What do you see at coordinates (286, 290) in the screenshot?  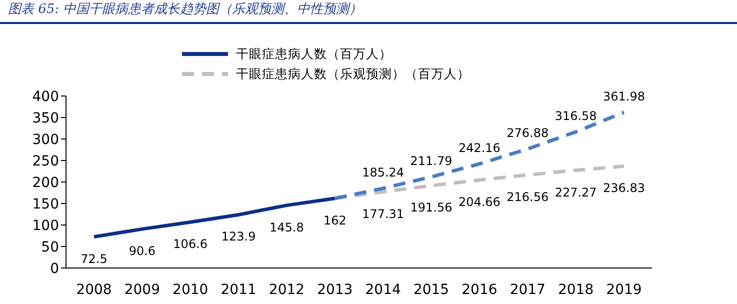 I see `x-tick-label: 2012` at bounding box center [286, 290].